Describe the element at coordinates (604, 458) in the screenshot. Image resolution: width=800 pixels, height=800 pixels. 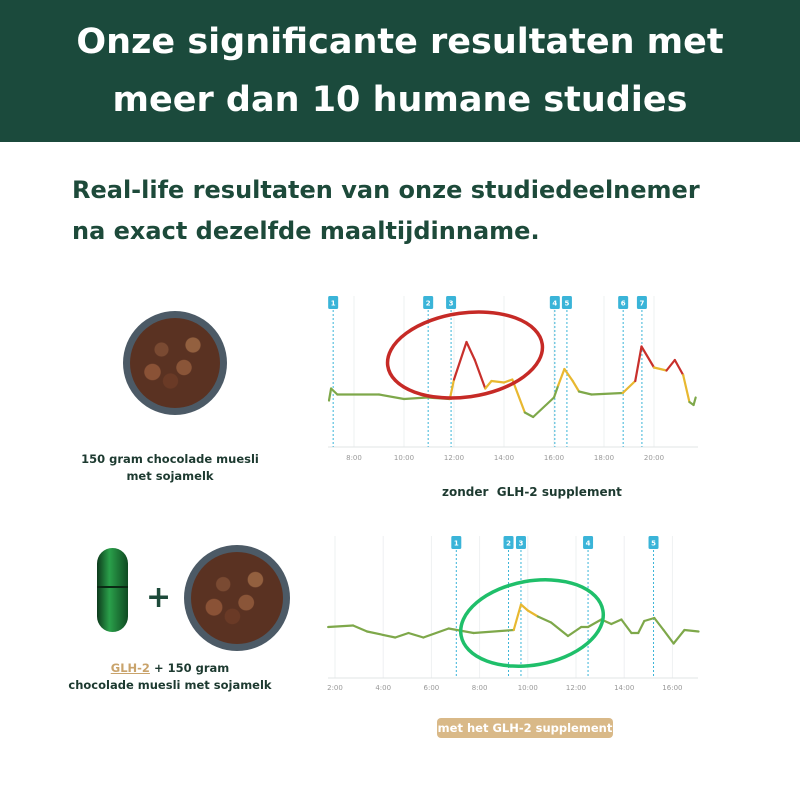
I see `x-tick-label: 18:00` at that location.